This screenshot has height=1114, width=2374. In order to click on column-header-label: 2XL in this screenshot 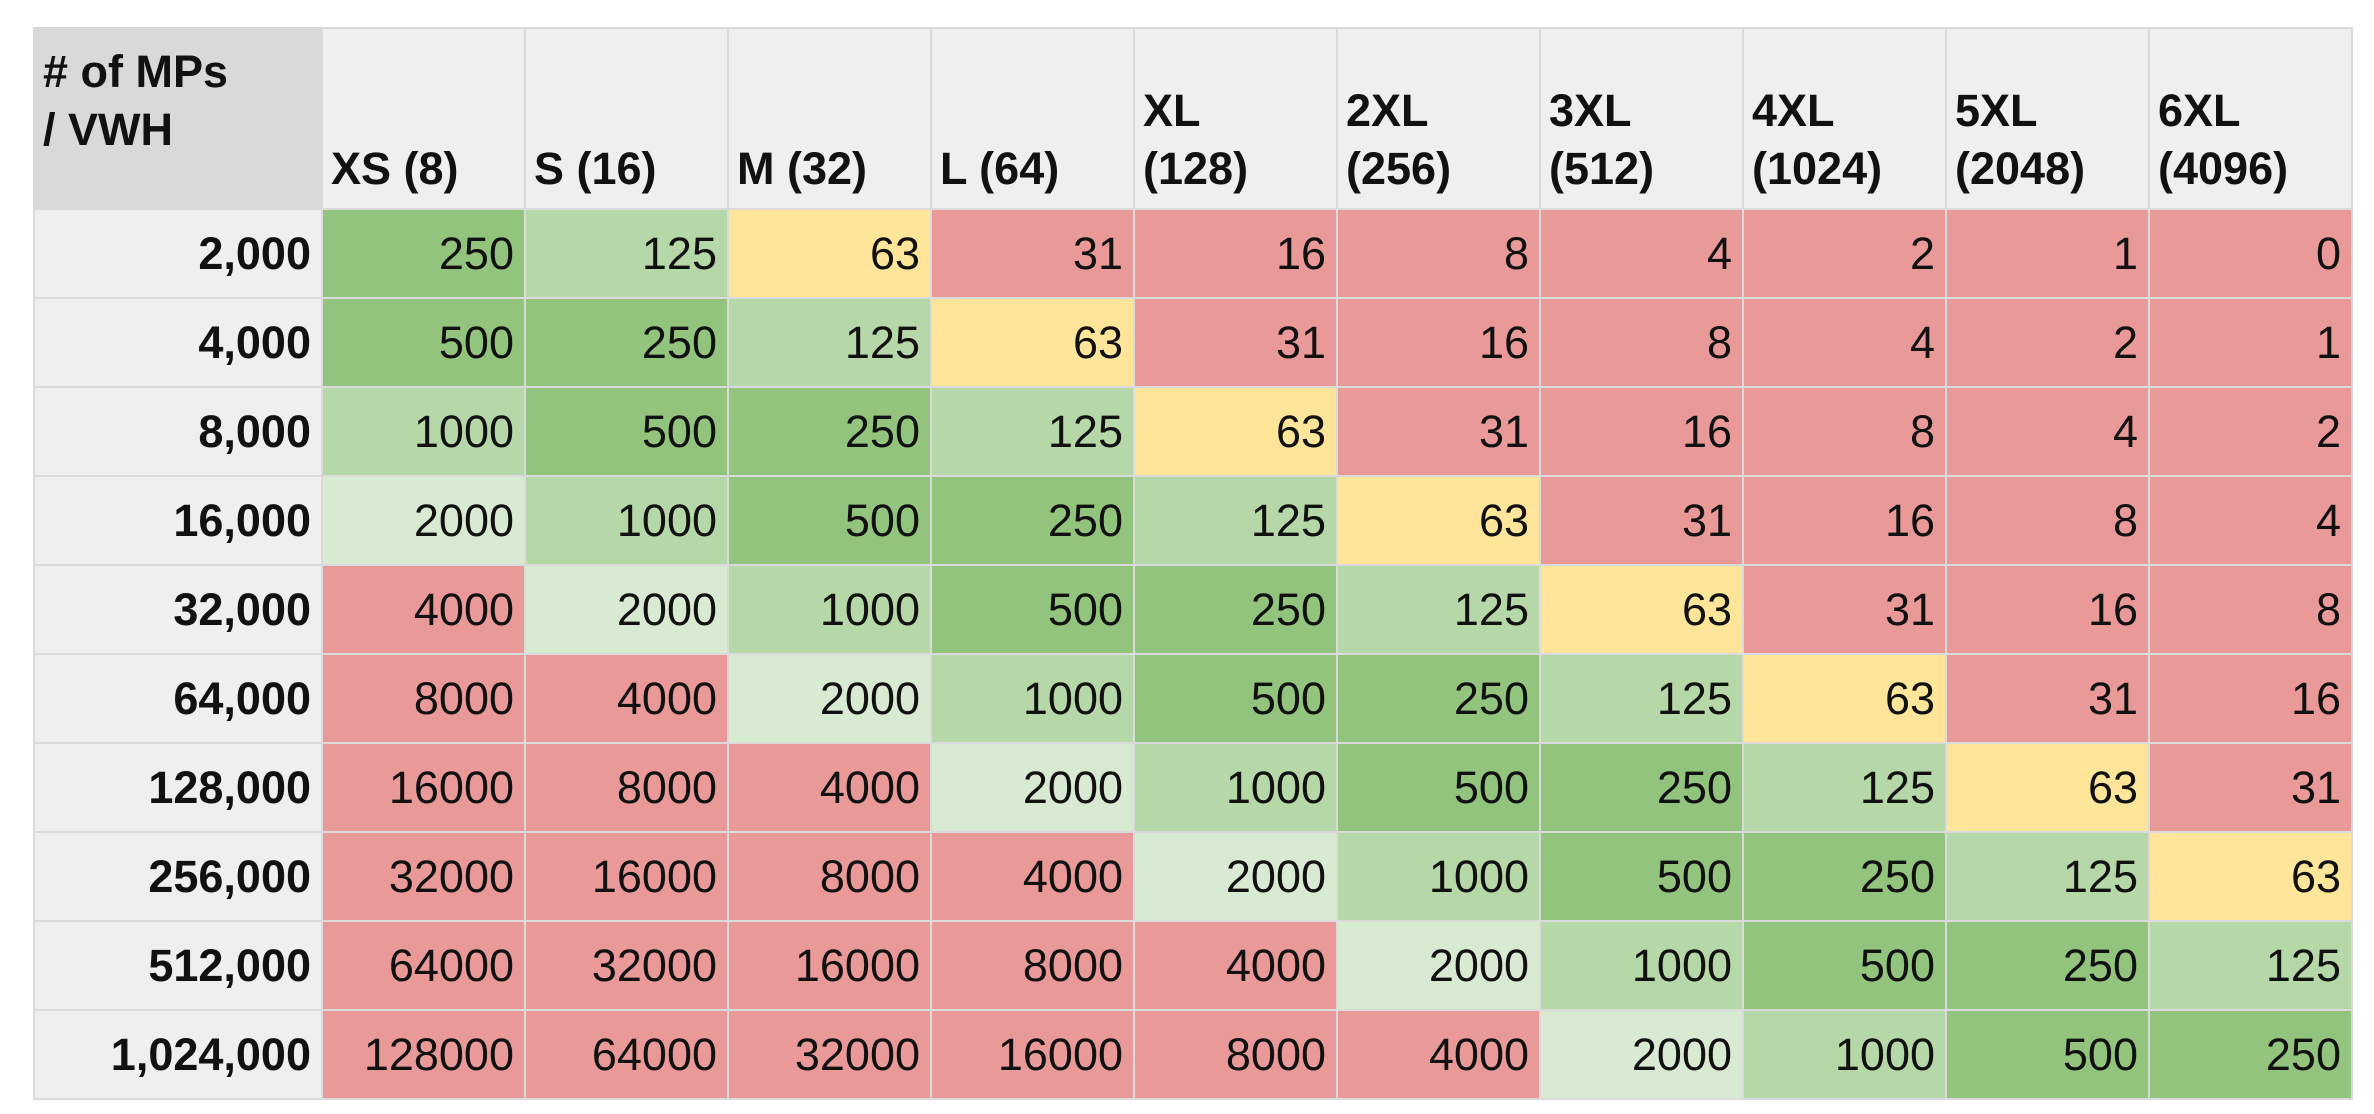, I will do `click(1387, 110)`.